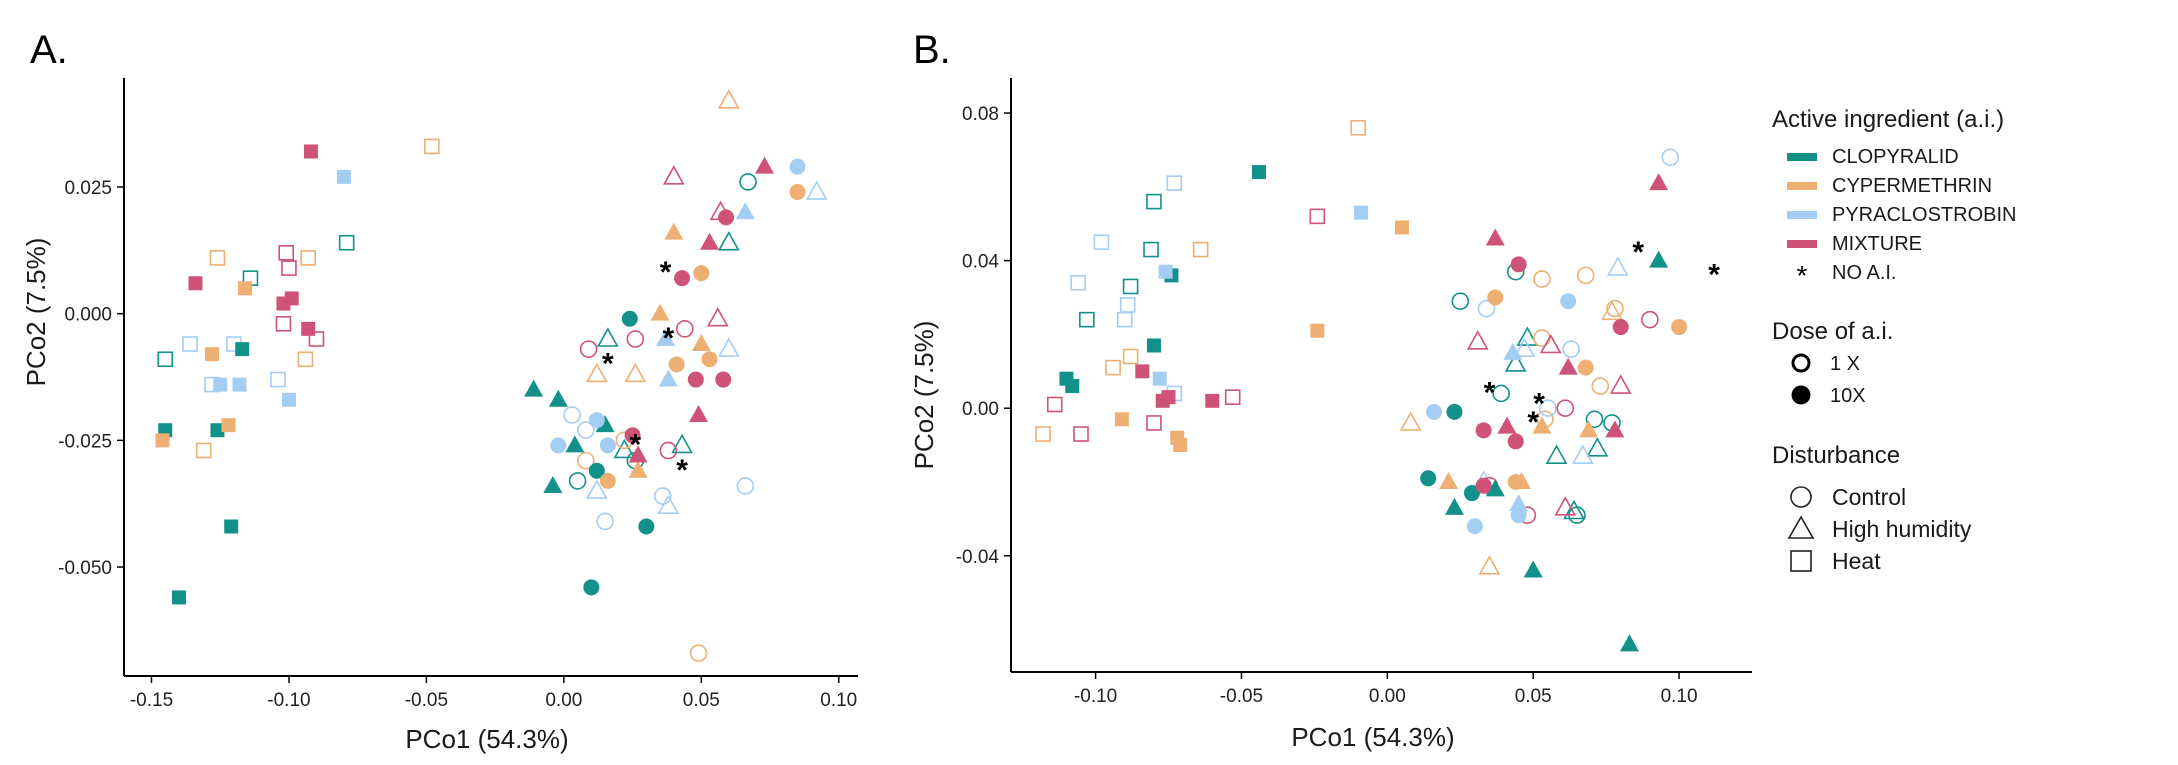 This screenshot has width=2178, height=765. I want to click on panel-a-y-tick-label: 0.025, so click(88, 188).